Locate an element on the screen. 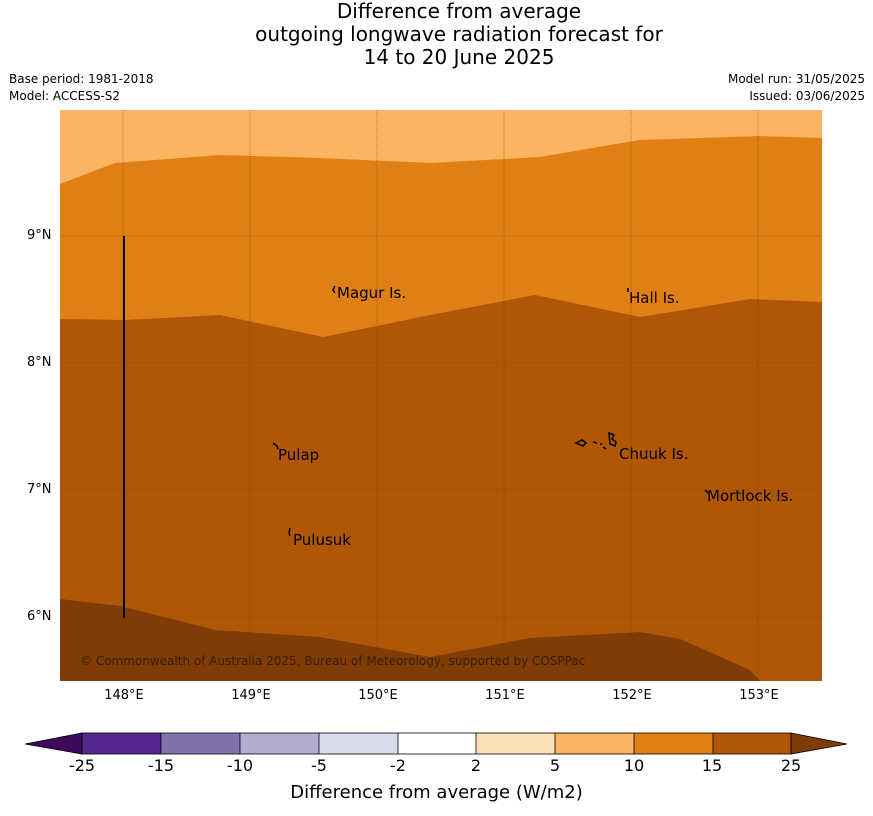  colorbar-tick-m10: -10 is located at coordinates (240, 765).